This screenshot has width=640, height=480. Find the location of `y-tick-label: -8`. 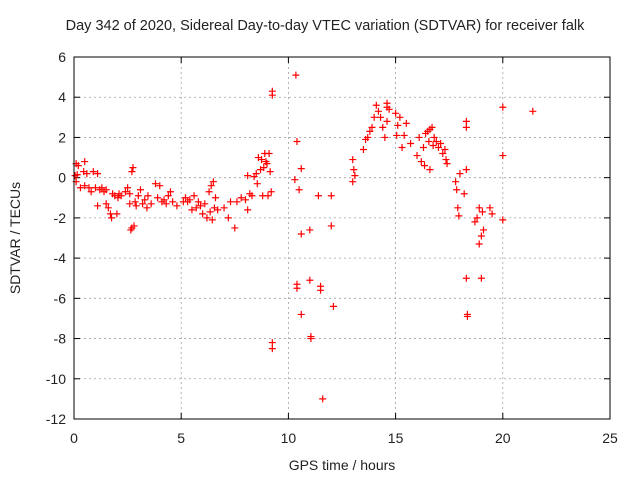

y-tick-label: -8 is located at coordinates (60, 339).